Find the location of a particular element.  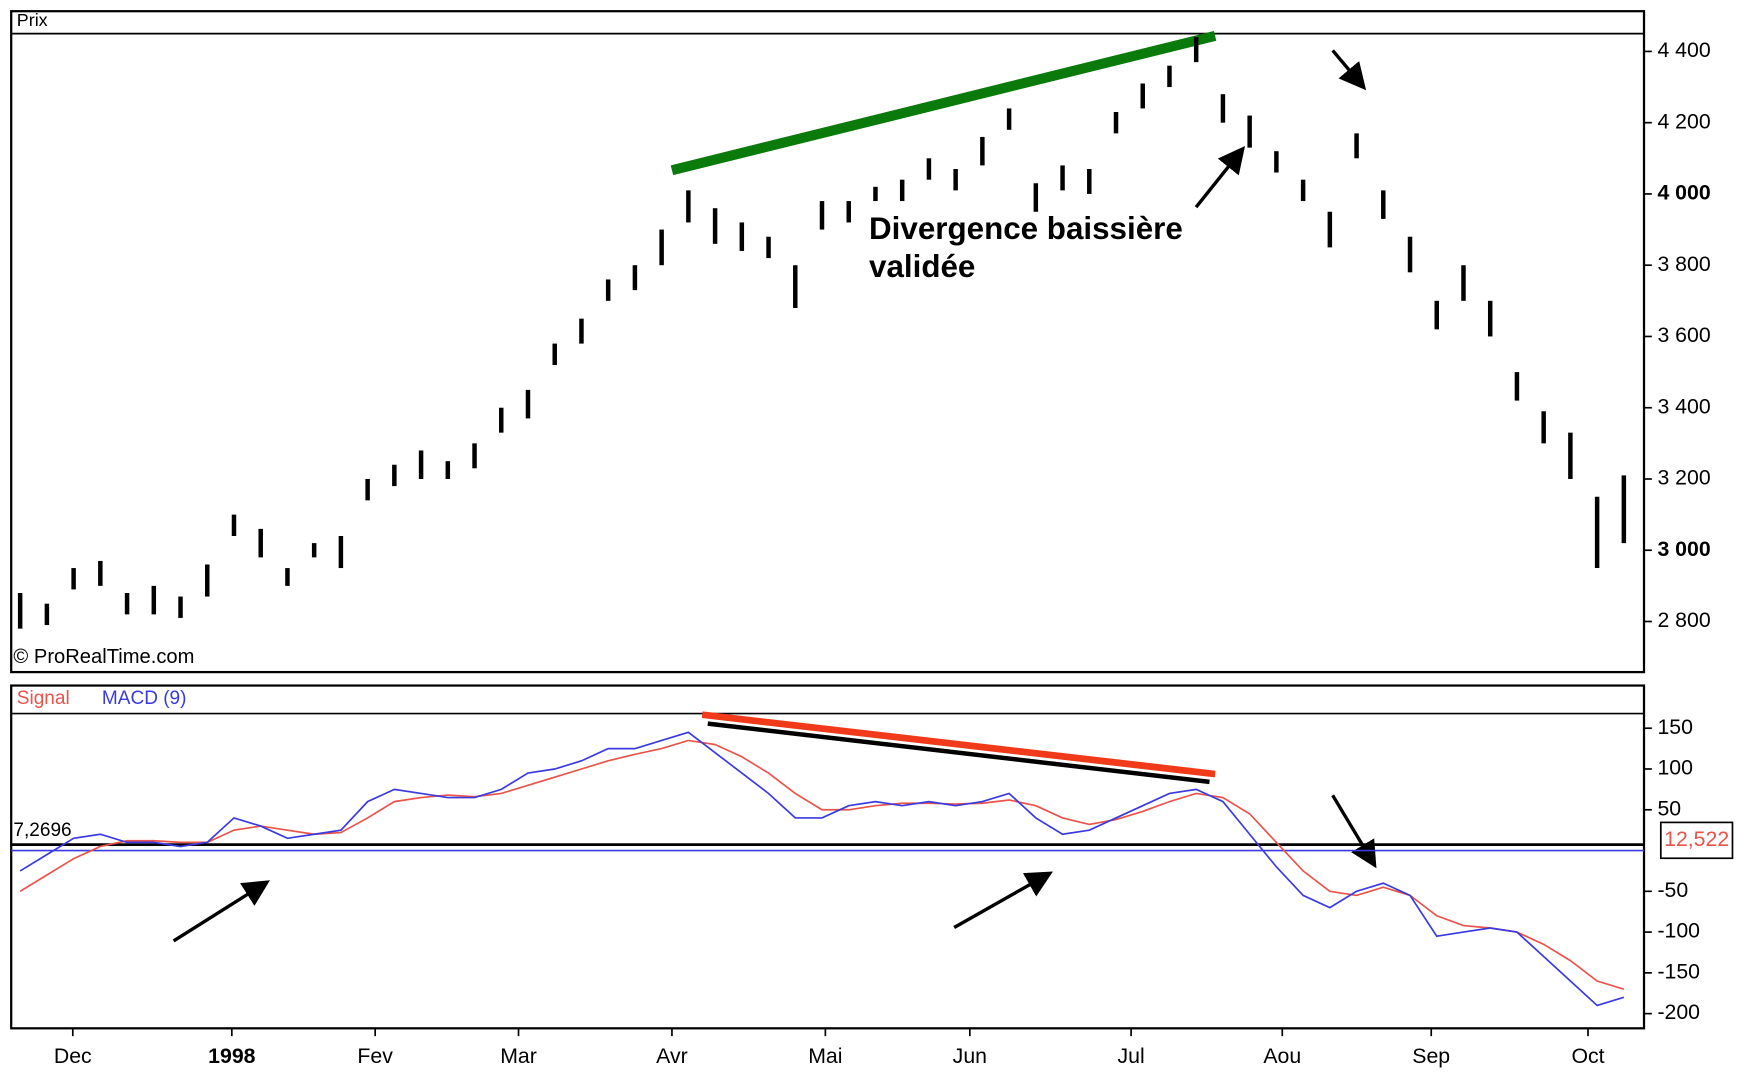

x-tick-label: Fev is located at coordinates (375, 1056).